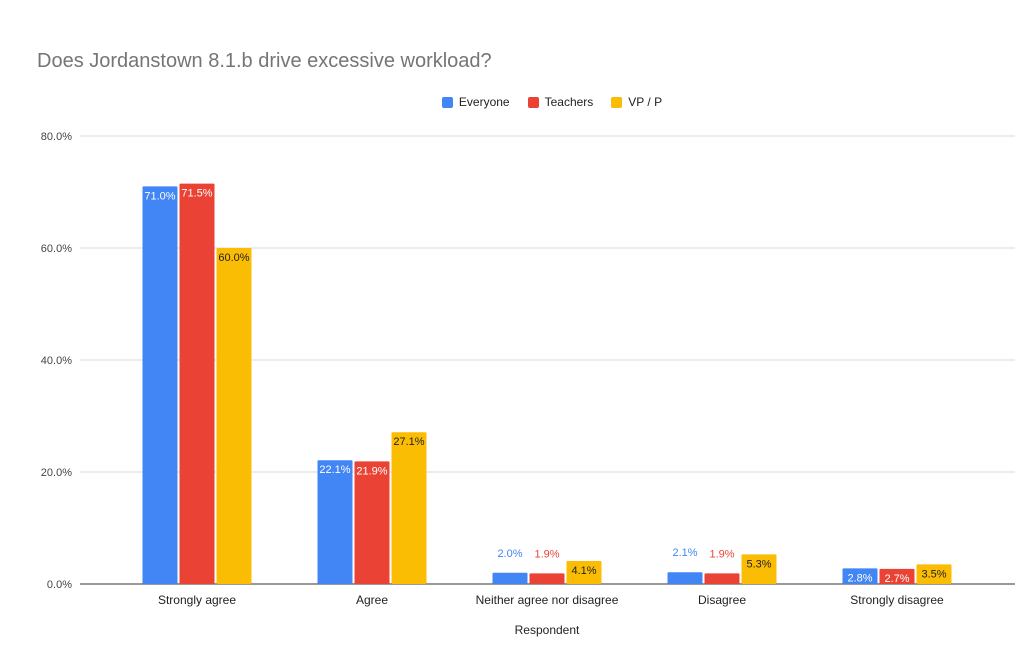 Image resolution: width=1024 pixels, height=660 pixels. I want to click on x-tick-label: Strongly agree, so click(197, 600).